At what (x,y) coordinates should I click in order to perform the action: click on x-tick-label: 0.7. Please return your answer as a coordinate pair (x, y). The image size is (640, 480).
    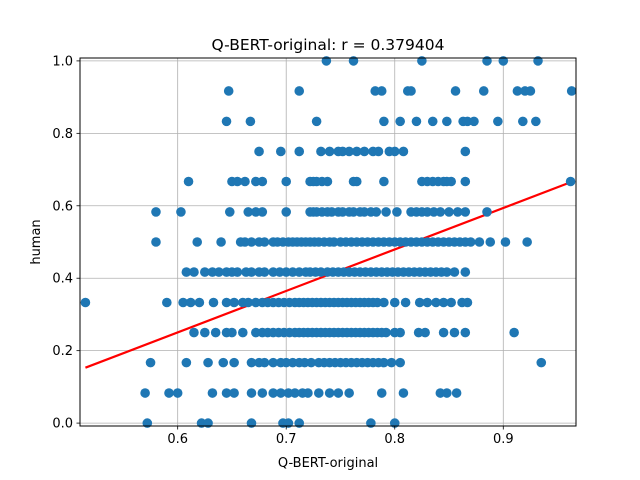
    Looking at the image, I should click on (286, 439).